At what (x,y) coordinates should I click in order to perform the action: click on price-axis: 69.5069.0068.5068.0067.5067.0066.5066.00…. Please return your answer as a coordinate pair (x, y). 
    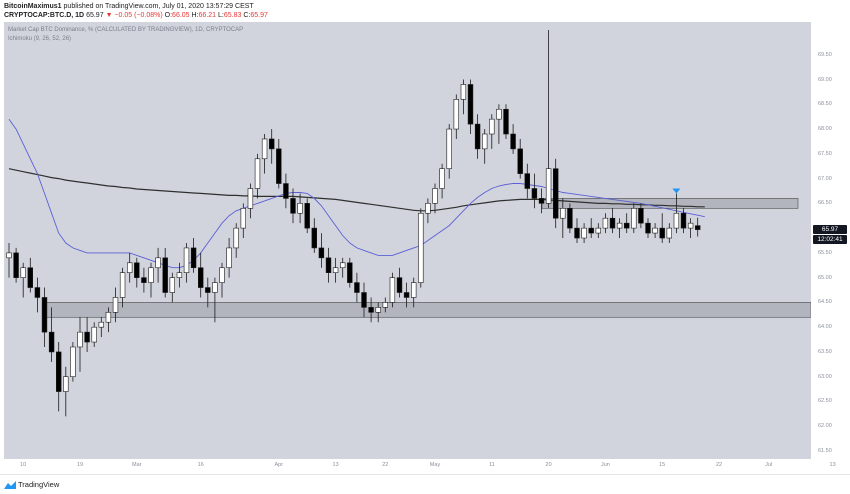
    Looking at the image, I should click on (830, 240).